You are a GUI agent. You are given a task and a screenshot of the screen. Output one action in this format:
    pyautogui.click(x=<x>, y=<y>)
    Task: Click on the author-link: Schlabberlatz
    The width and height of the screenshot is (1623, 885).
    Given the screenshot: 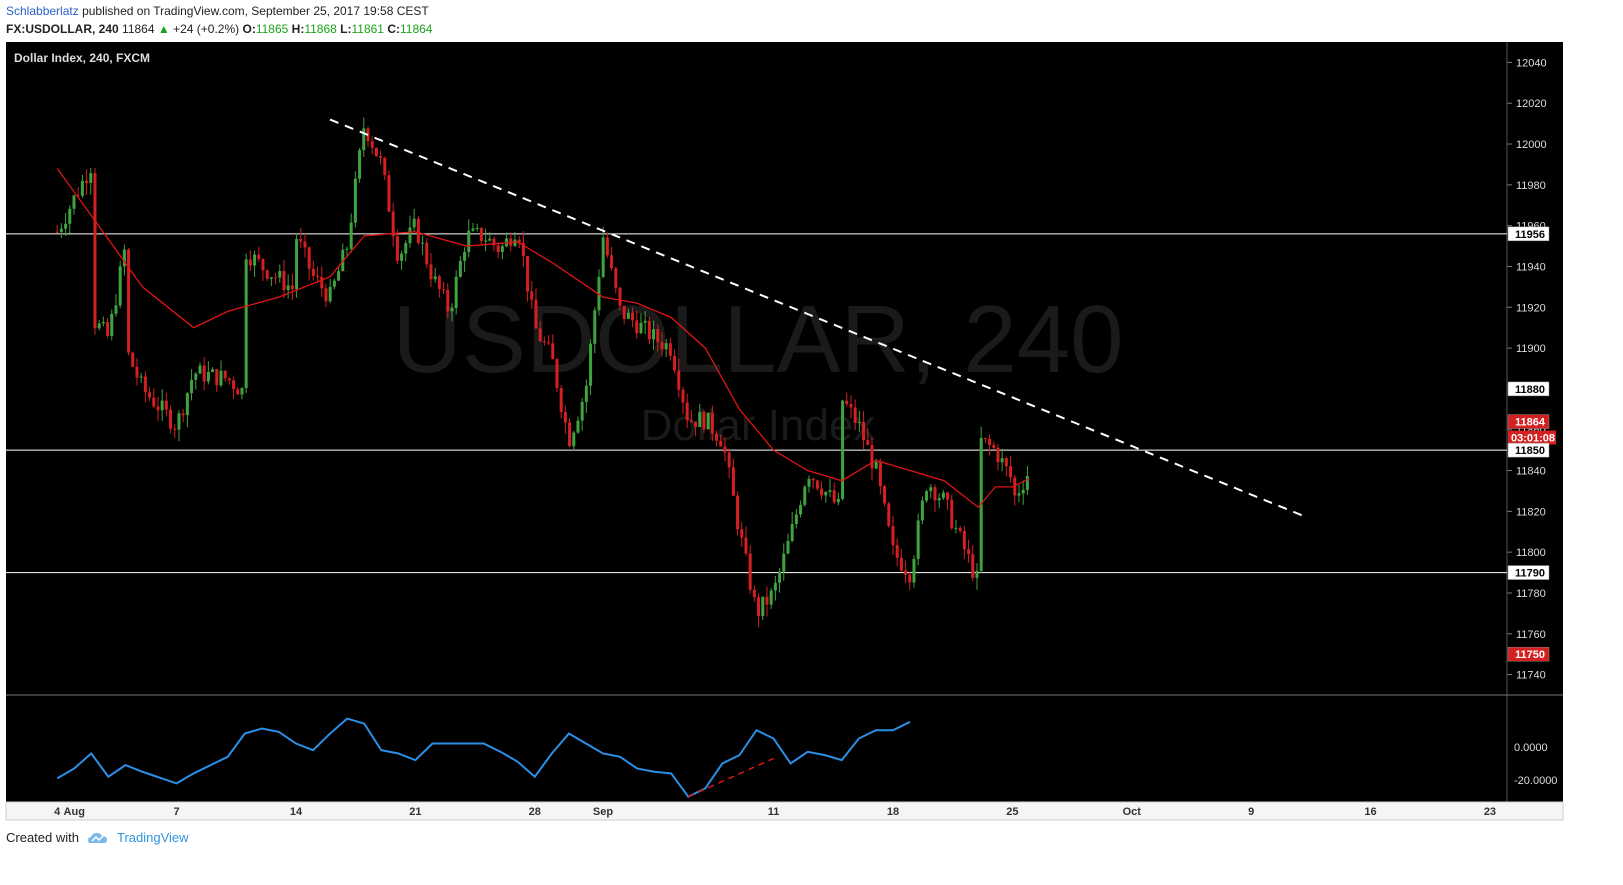 What is the action you would take?
    pyautogui.click(x=42, y=11)
    